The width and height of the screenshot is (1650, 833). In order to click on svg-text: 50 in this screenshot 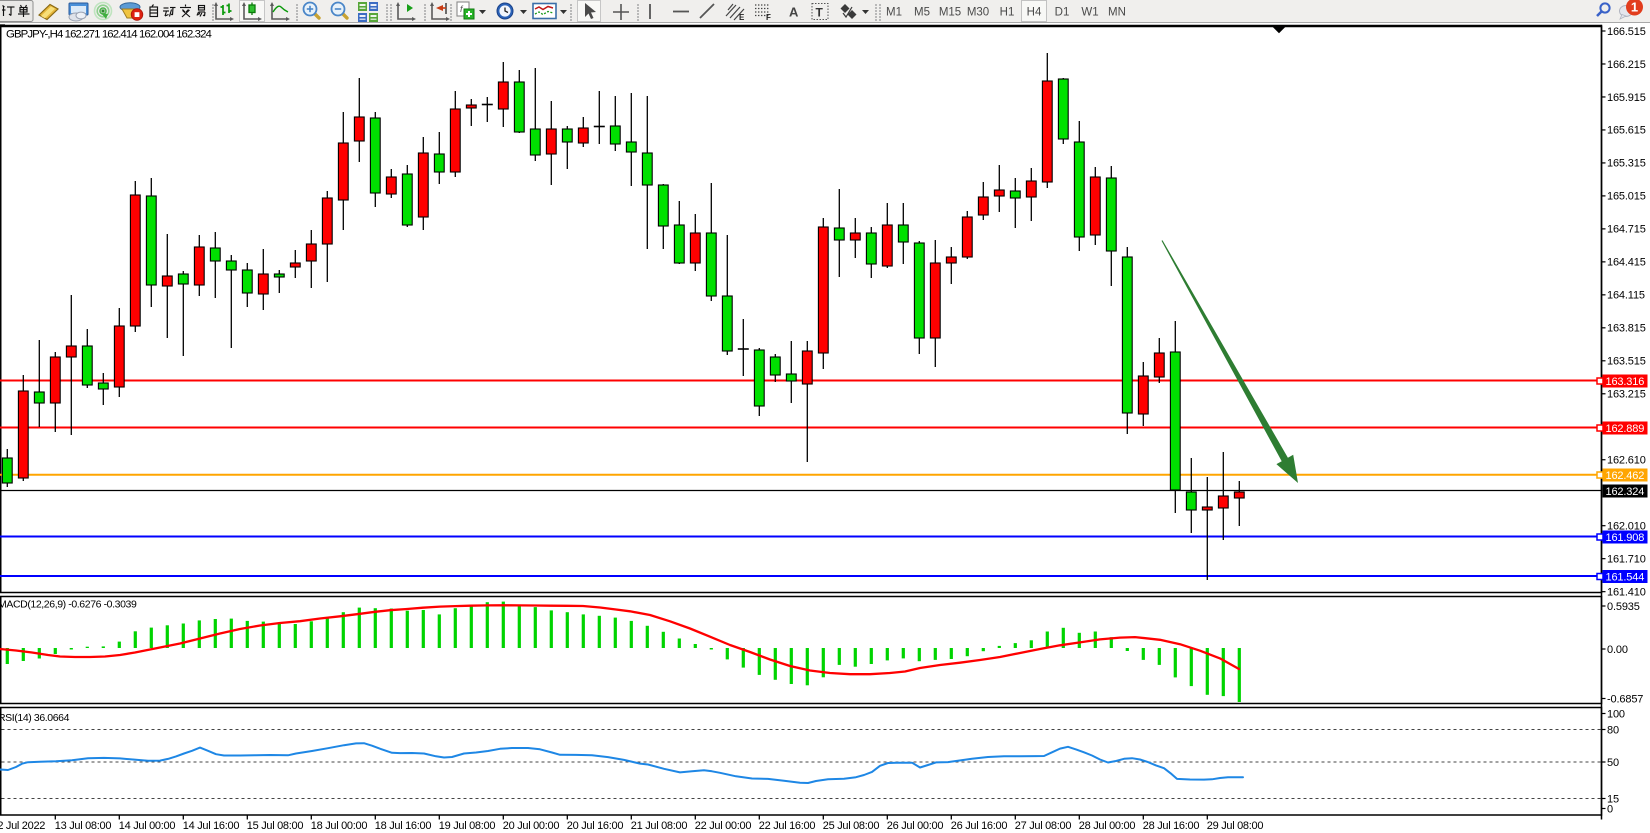, I will do `click(1613, 763)`.